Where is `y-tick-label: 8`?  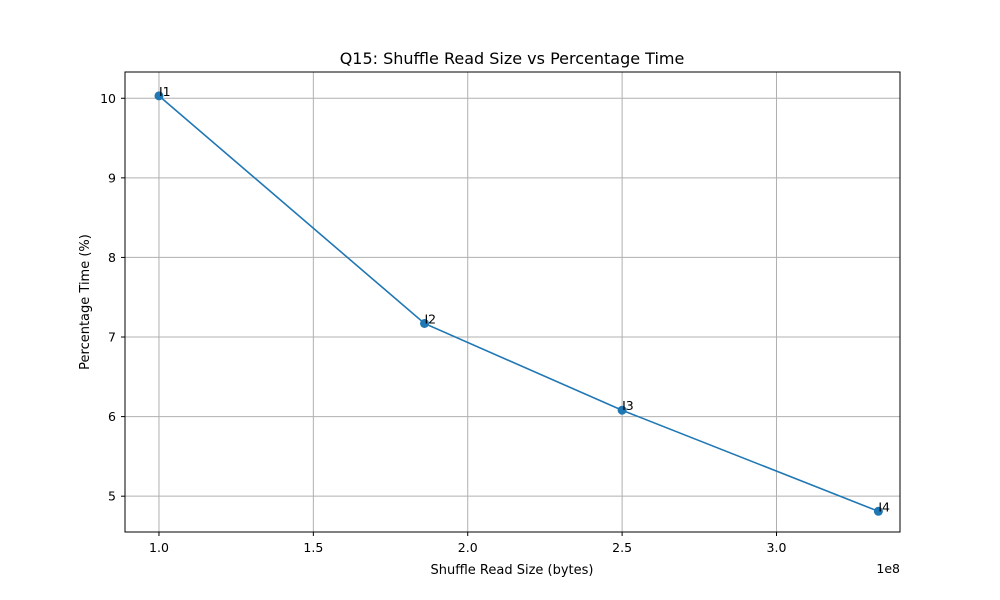
y-tick-label: 8 is located at coordinates (112, 257).